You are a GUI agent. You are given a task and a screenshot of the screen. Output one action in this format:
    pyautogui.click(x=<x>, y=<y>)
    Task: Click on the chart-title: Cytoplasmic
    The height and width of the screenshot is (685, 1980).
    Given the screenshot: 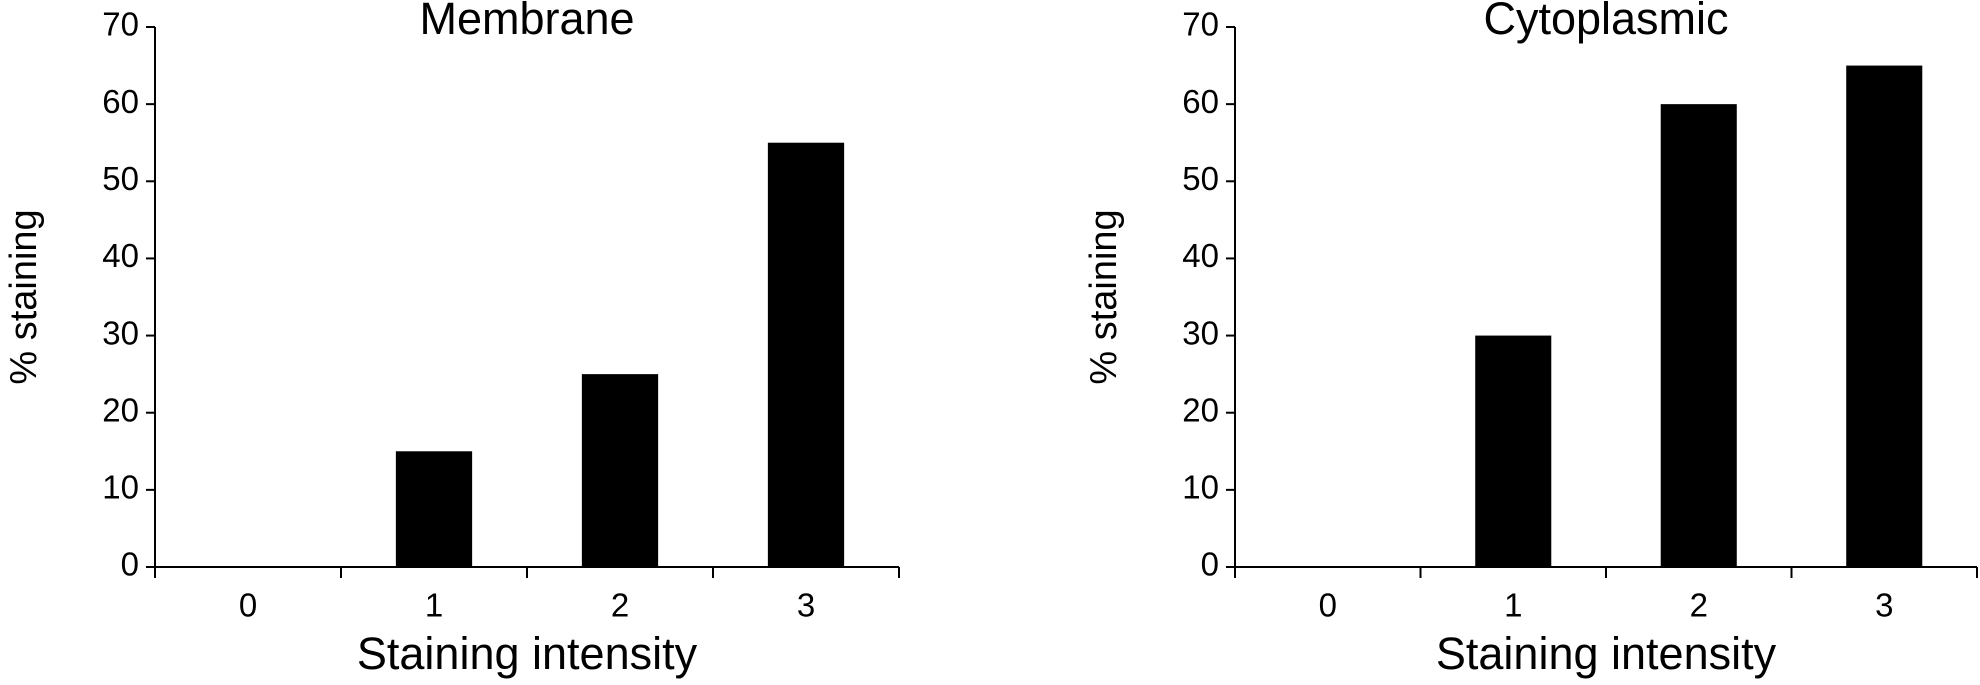 What is the action you would take?
    pyautogui.click(x=1605, y=22)
    